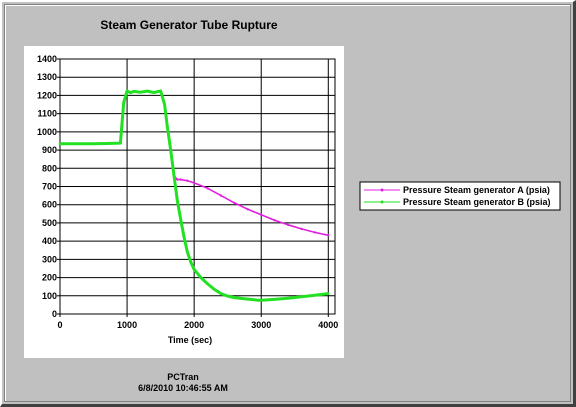 This screenshot has width=576, height=407. Describe the element at coordinates (49, 278) in the screenshot. I see `y-tick-label: 200` at that location.